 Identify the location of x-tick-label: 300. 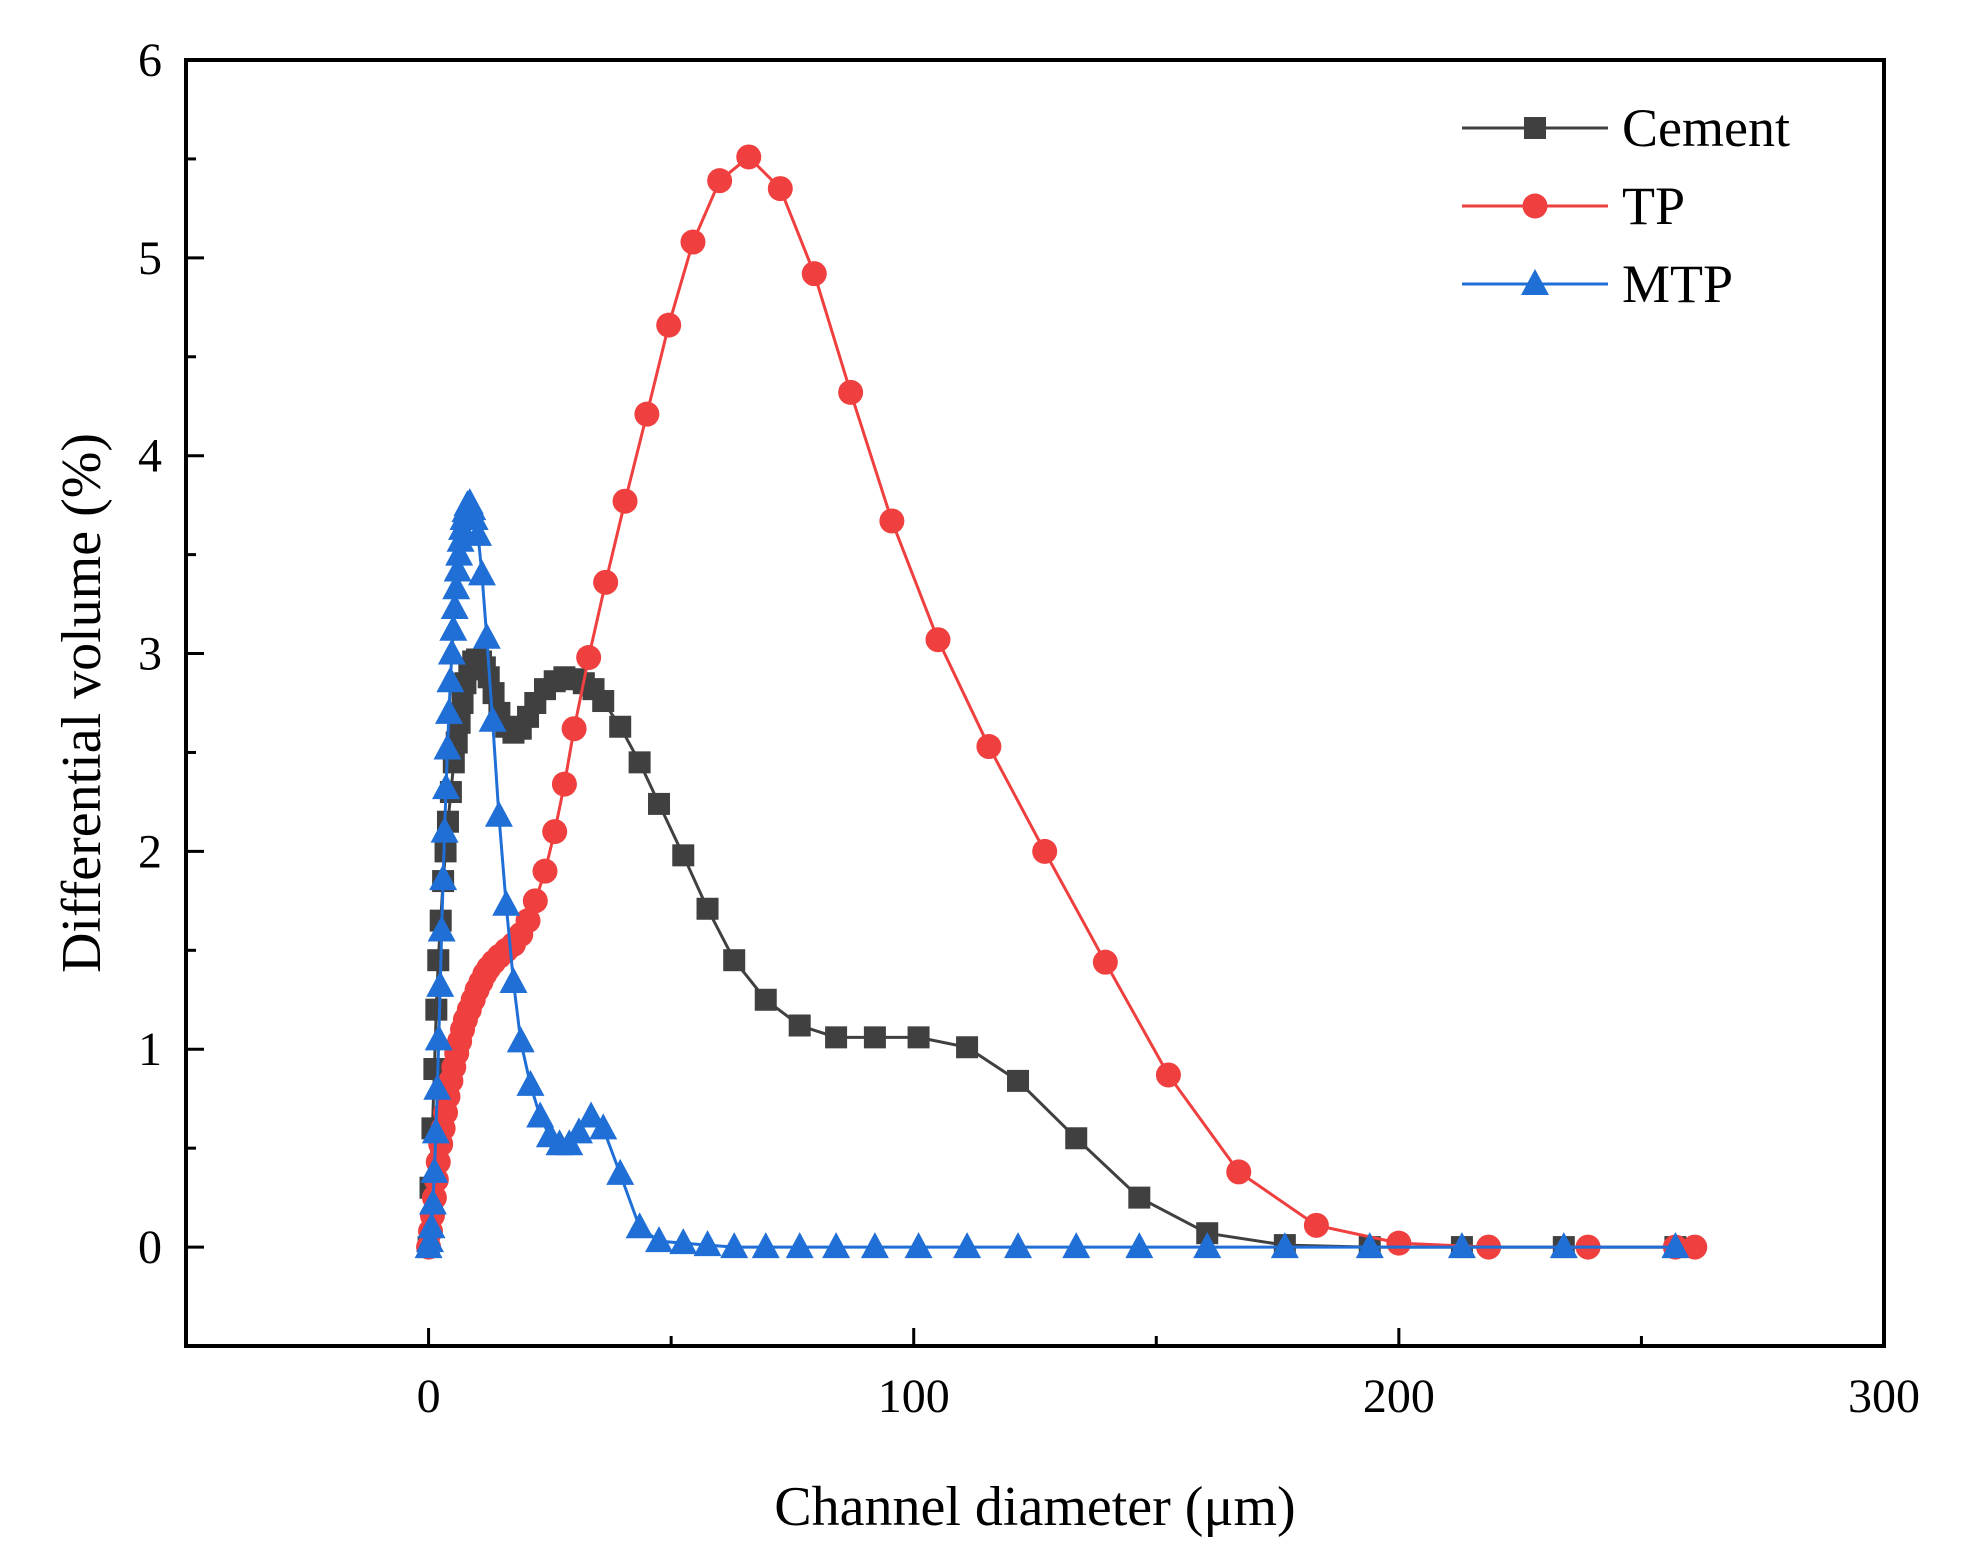
(1884, 1396).